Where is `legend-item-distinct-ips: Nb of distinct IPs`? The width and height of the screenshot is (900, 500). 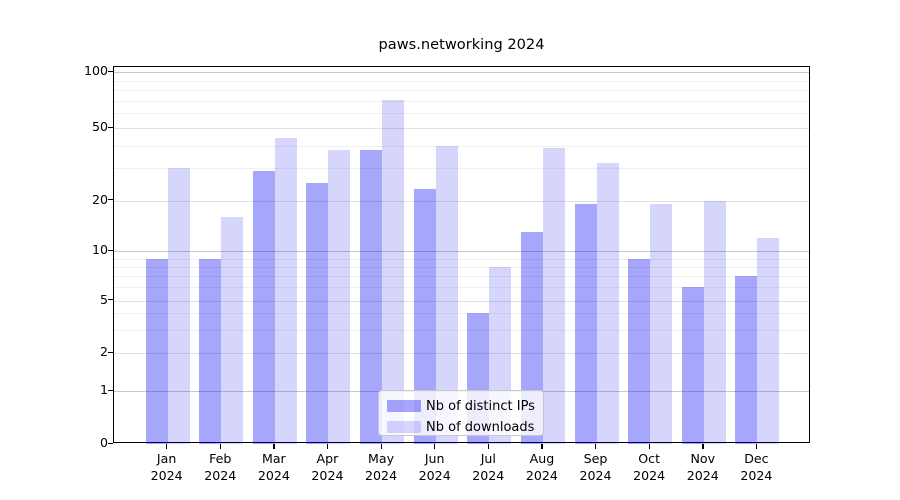 legend-item-distinct-ips: Nb of distinct IPs is located at coordinates (463, 406).